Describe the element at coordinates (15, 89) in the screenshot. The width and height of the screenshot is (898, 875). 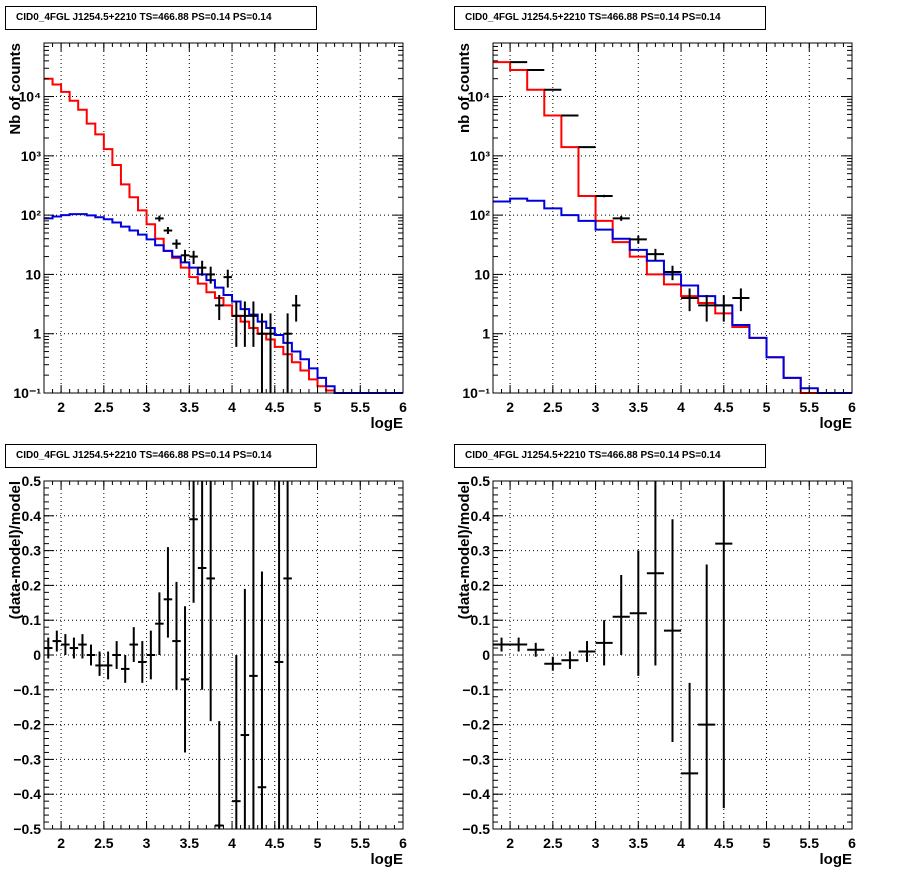
I see `y-axis-title: Nb of counts` at that location.